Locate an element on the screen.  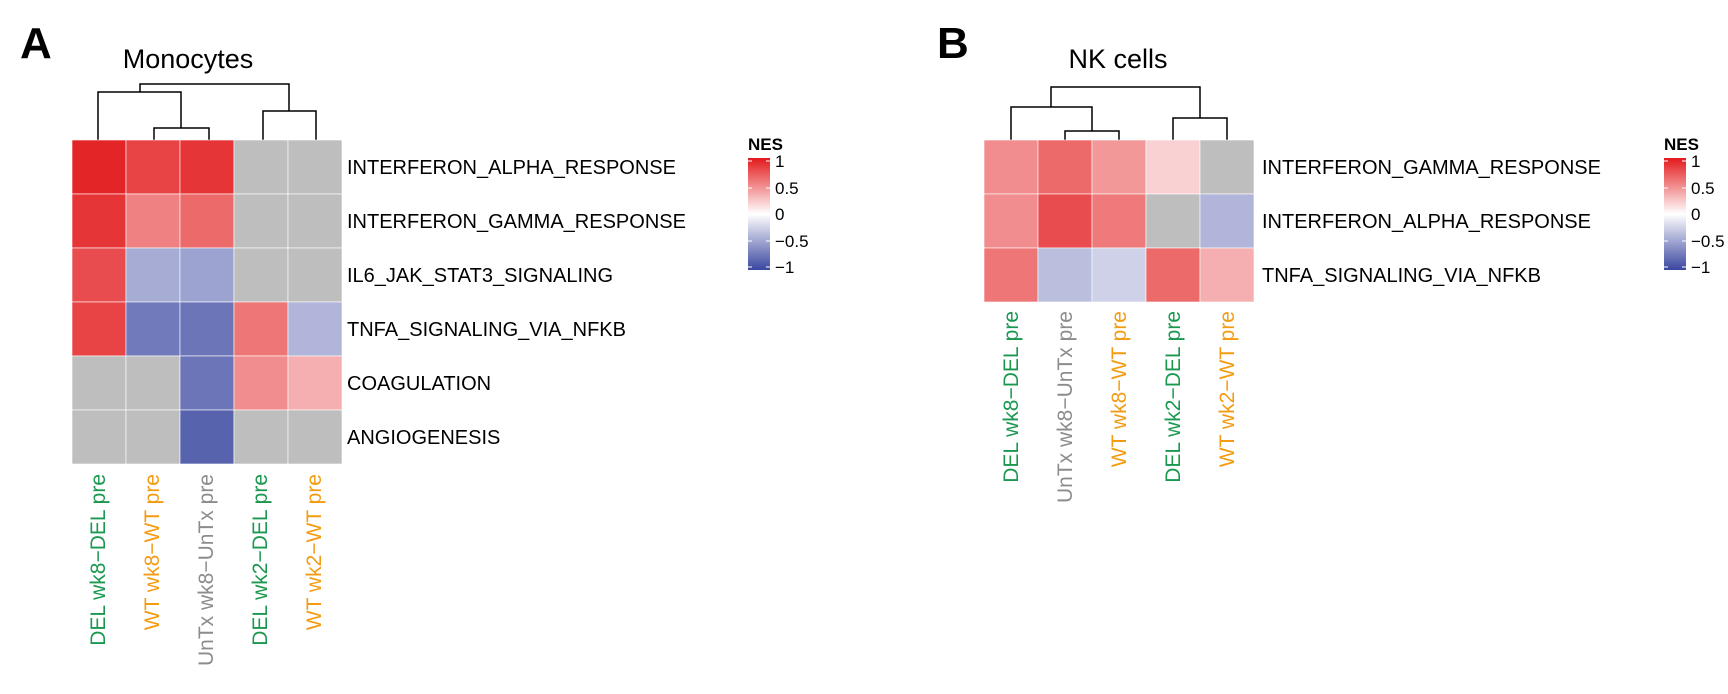
dendrogram-a-branch-right is located at coordinates (289, 125).